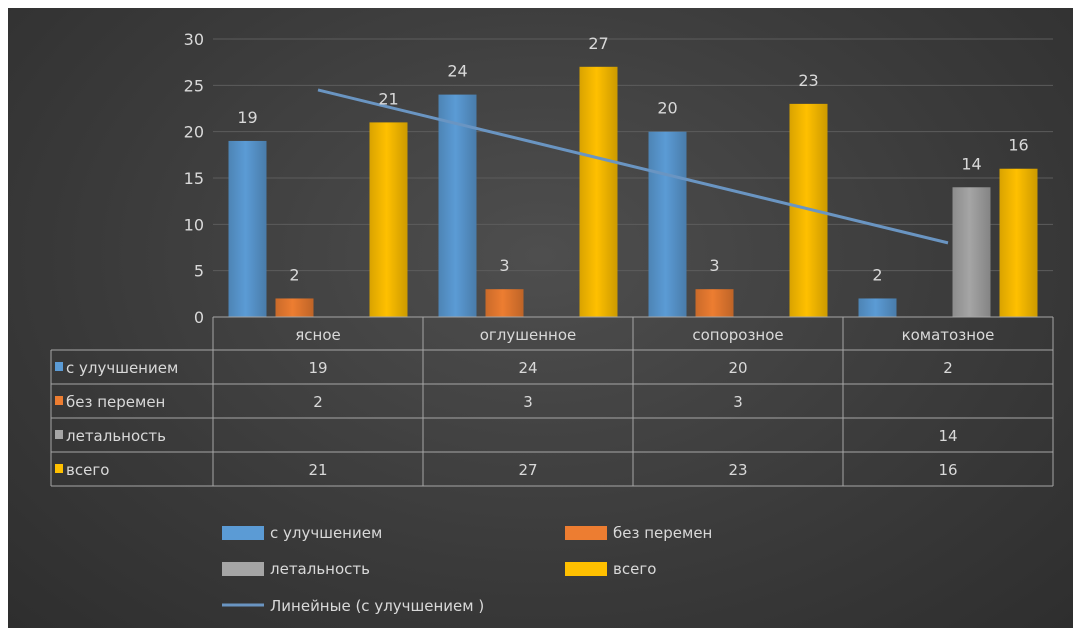 The image size is (1081, 636). I want to click on data-label: 16, so click(1018, 145).